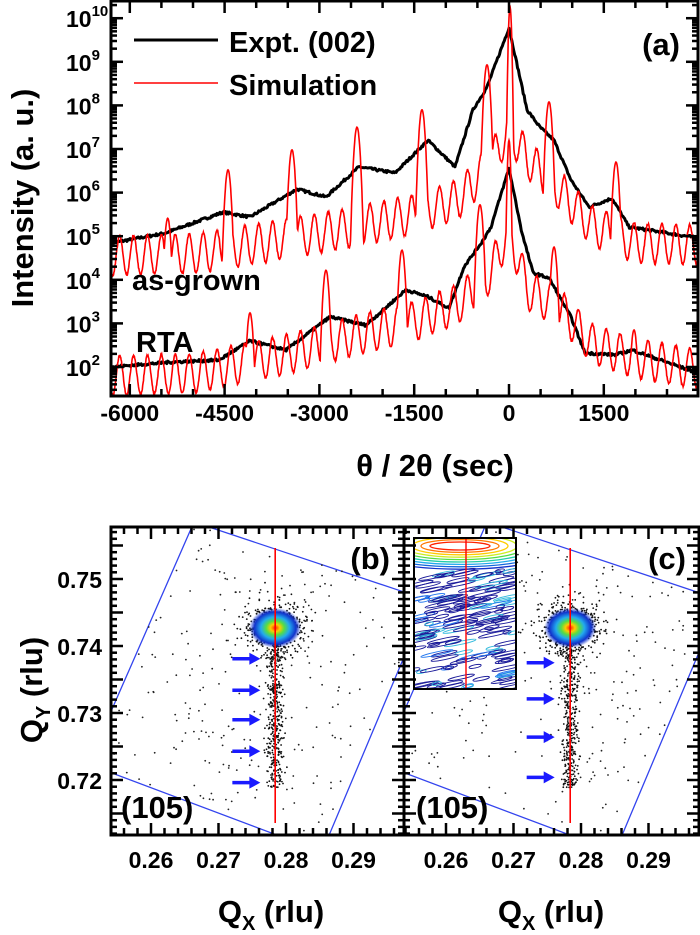 The image size is (700, 935). What do you see at coordinates (83, 322) in the screenshot?
I see `y-tick-label: 10³` at bounding box center [83, 322].